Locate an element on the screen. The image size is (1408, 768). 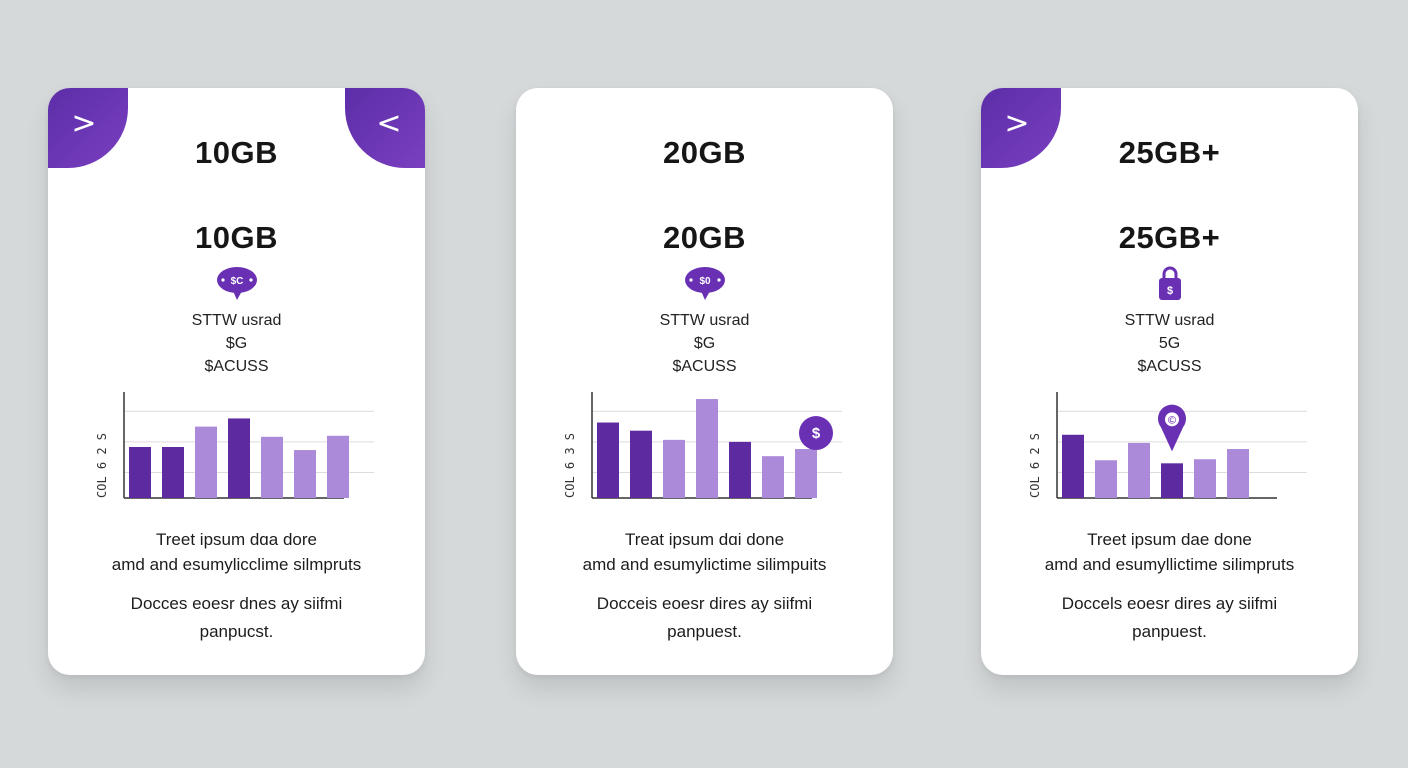
badge-text: $ is located at coordinates (1169, 291).